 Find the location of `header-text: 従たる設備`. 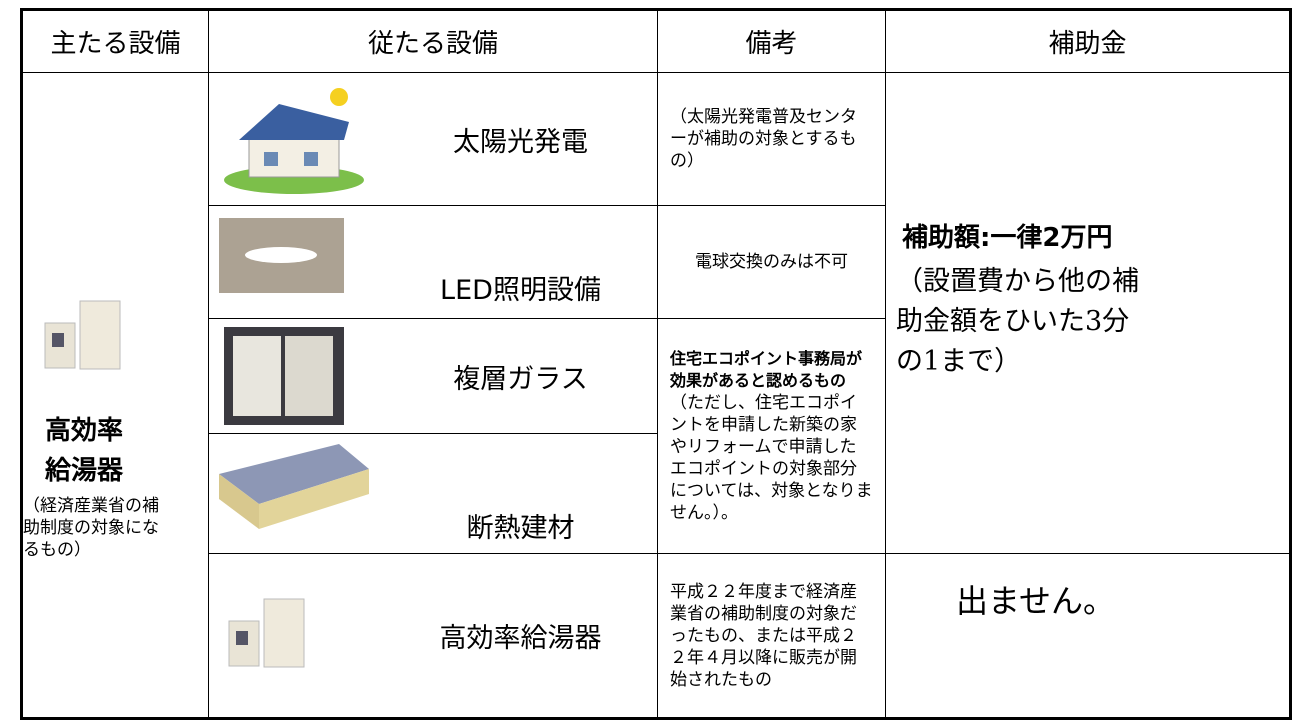

header-text: 従たる設備 is located at coordinates (432, 44).